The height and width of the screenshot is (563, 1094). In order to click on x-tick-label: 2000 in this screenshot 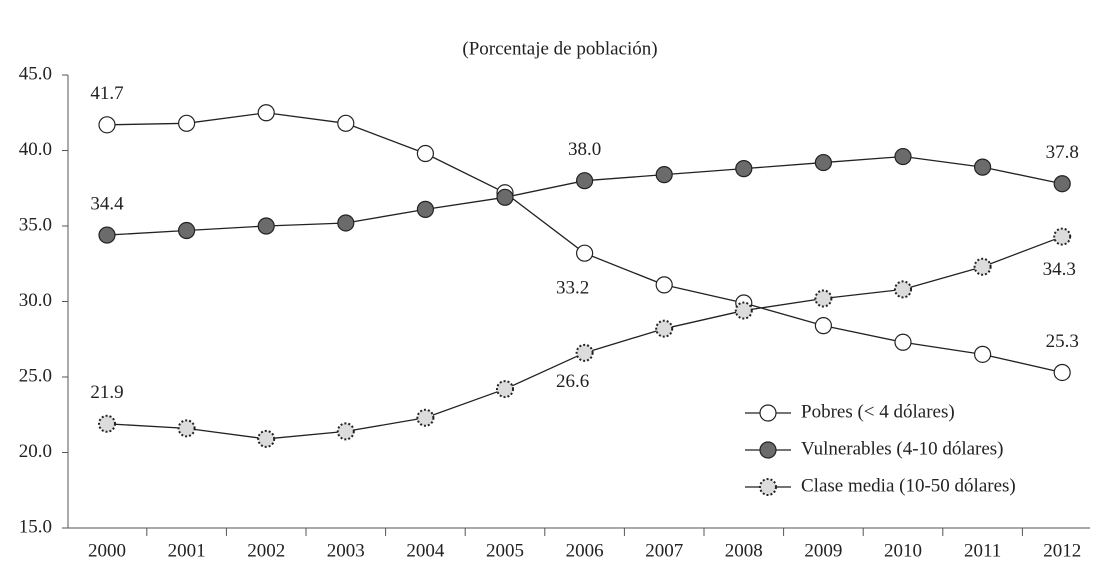, I will do `click(107, 550)`.